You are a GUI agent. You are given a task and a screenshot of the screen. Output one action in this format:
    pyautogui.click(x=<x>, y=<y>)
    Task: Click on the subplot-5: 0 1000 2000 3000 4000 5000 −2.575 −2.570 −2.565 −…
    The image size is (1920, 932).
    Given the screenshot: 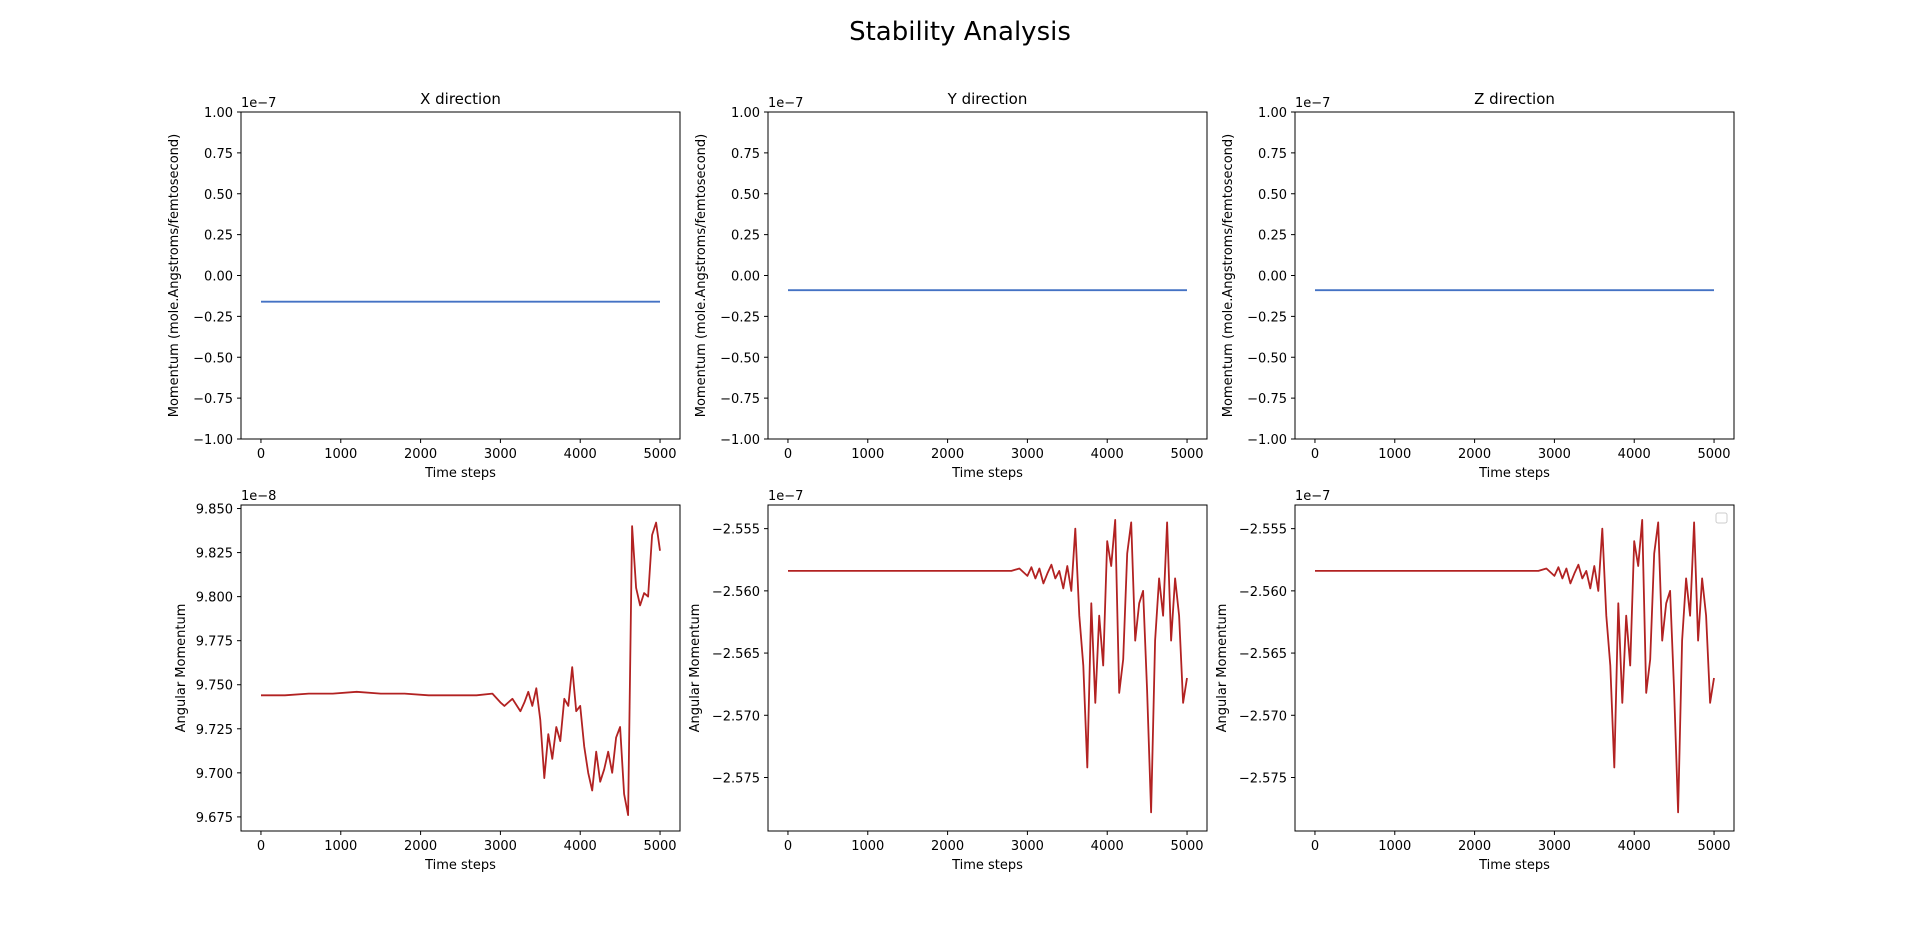 What is the action you would take?
    pyautogui.click(x=948, y=681)
    